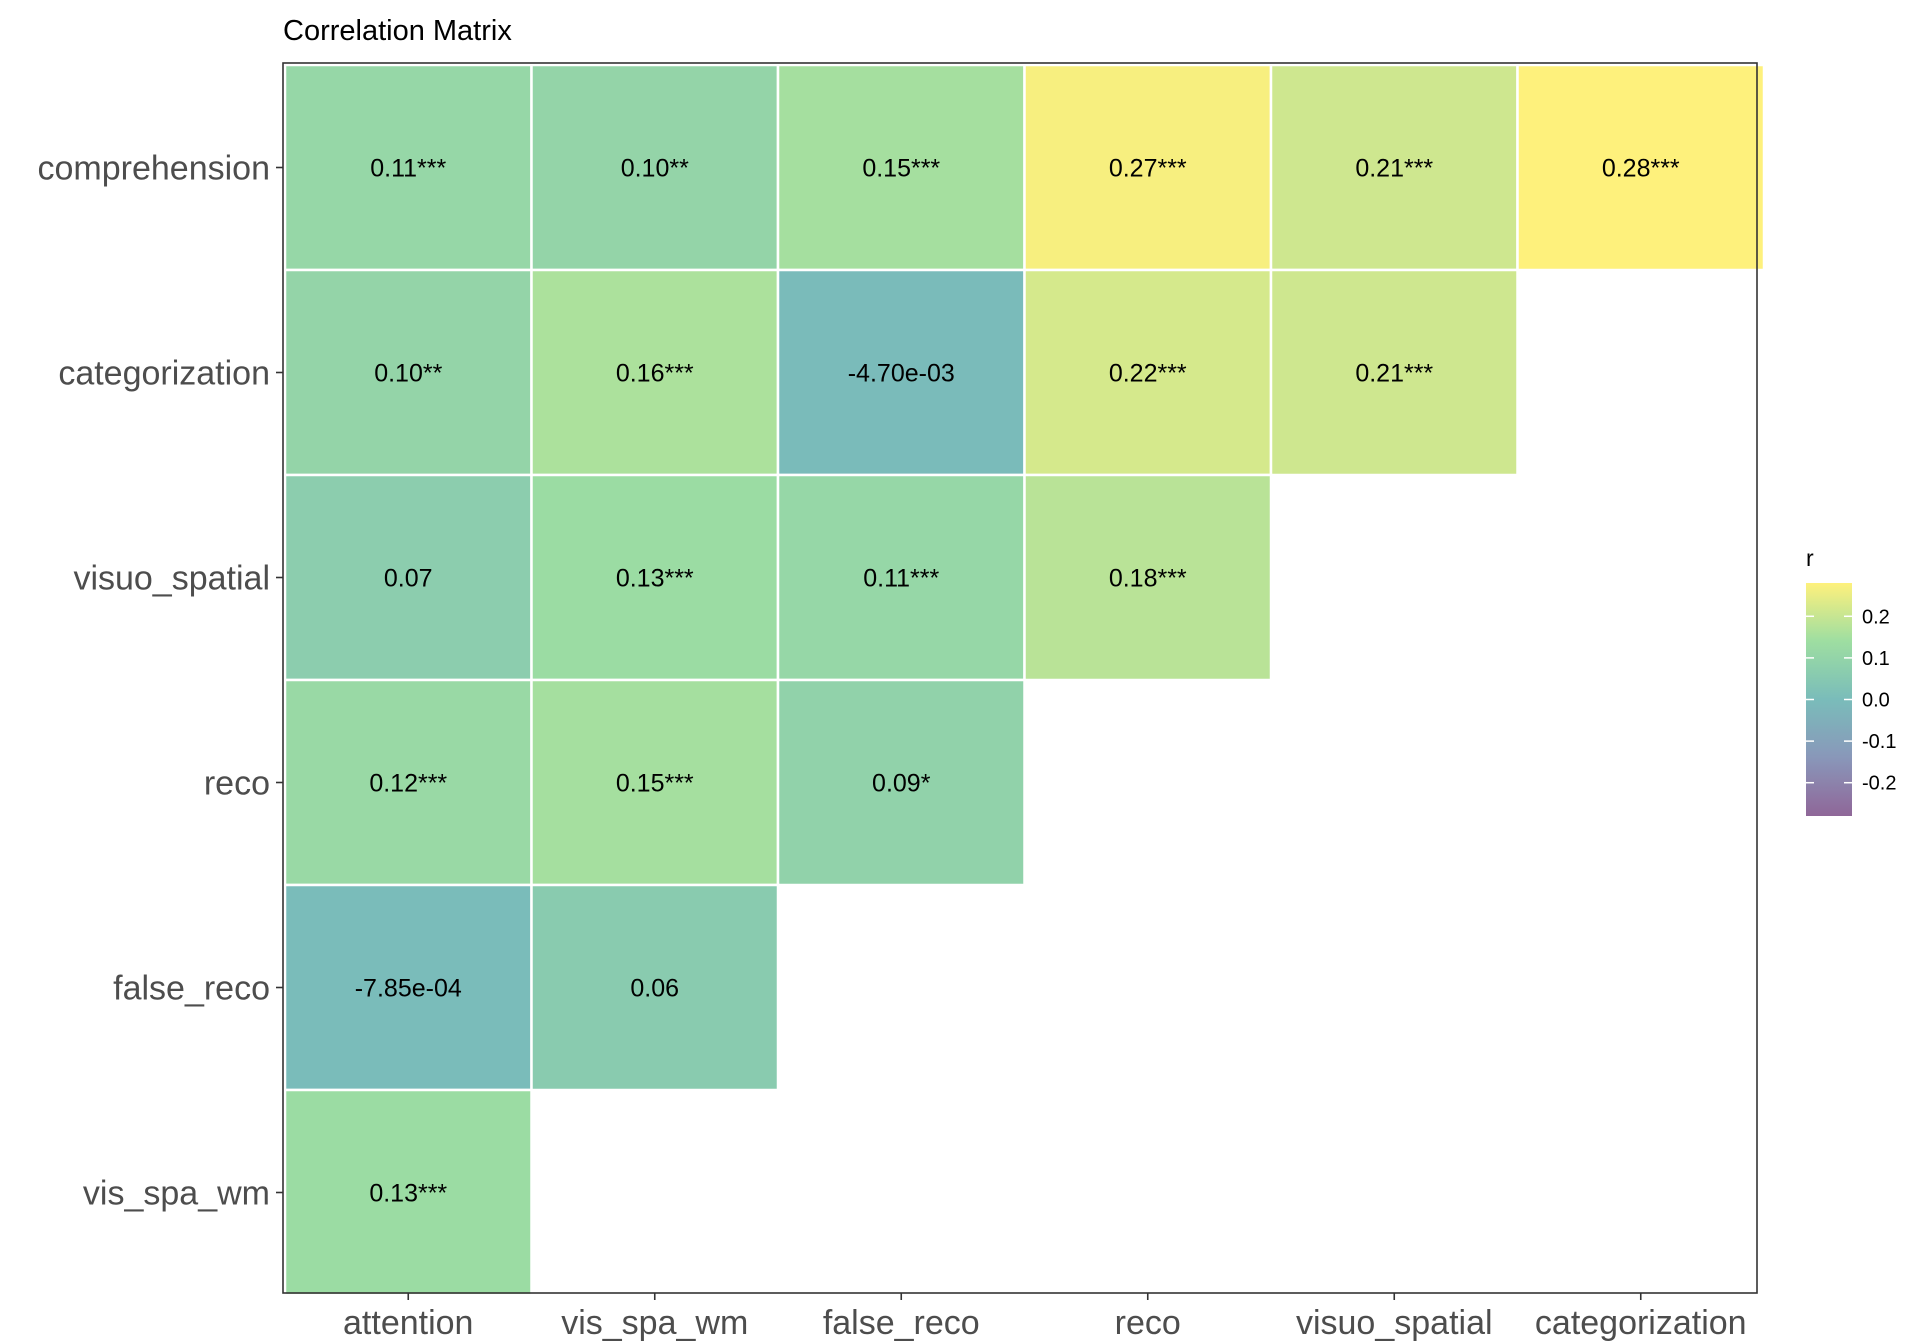  I want to click on x-tick-label-reco: reco, so click(1148, 1323).